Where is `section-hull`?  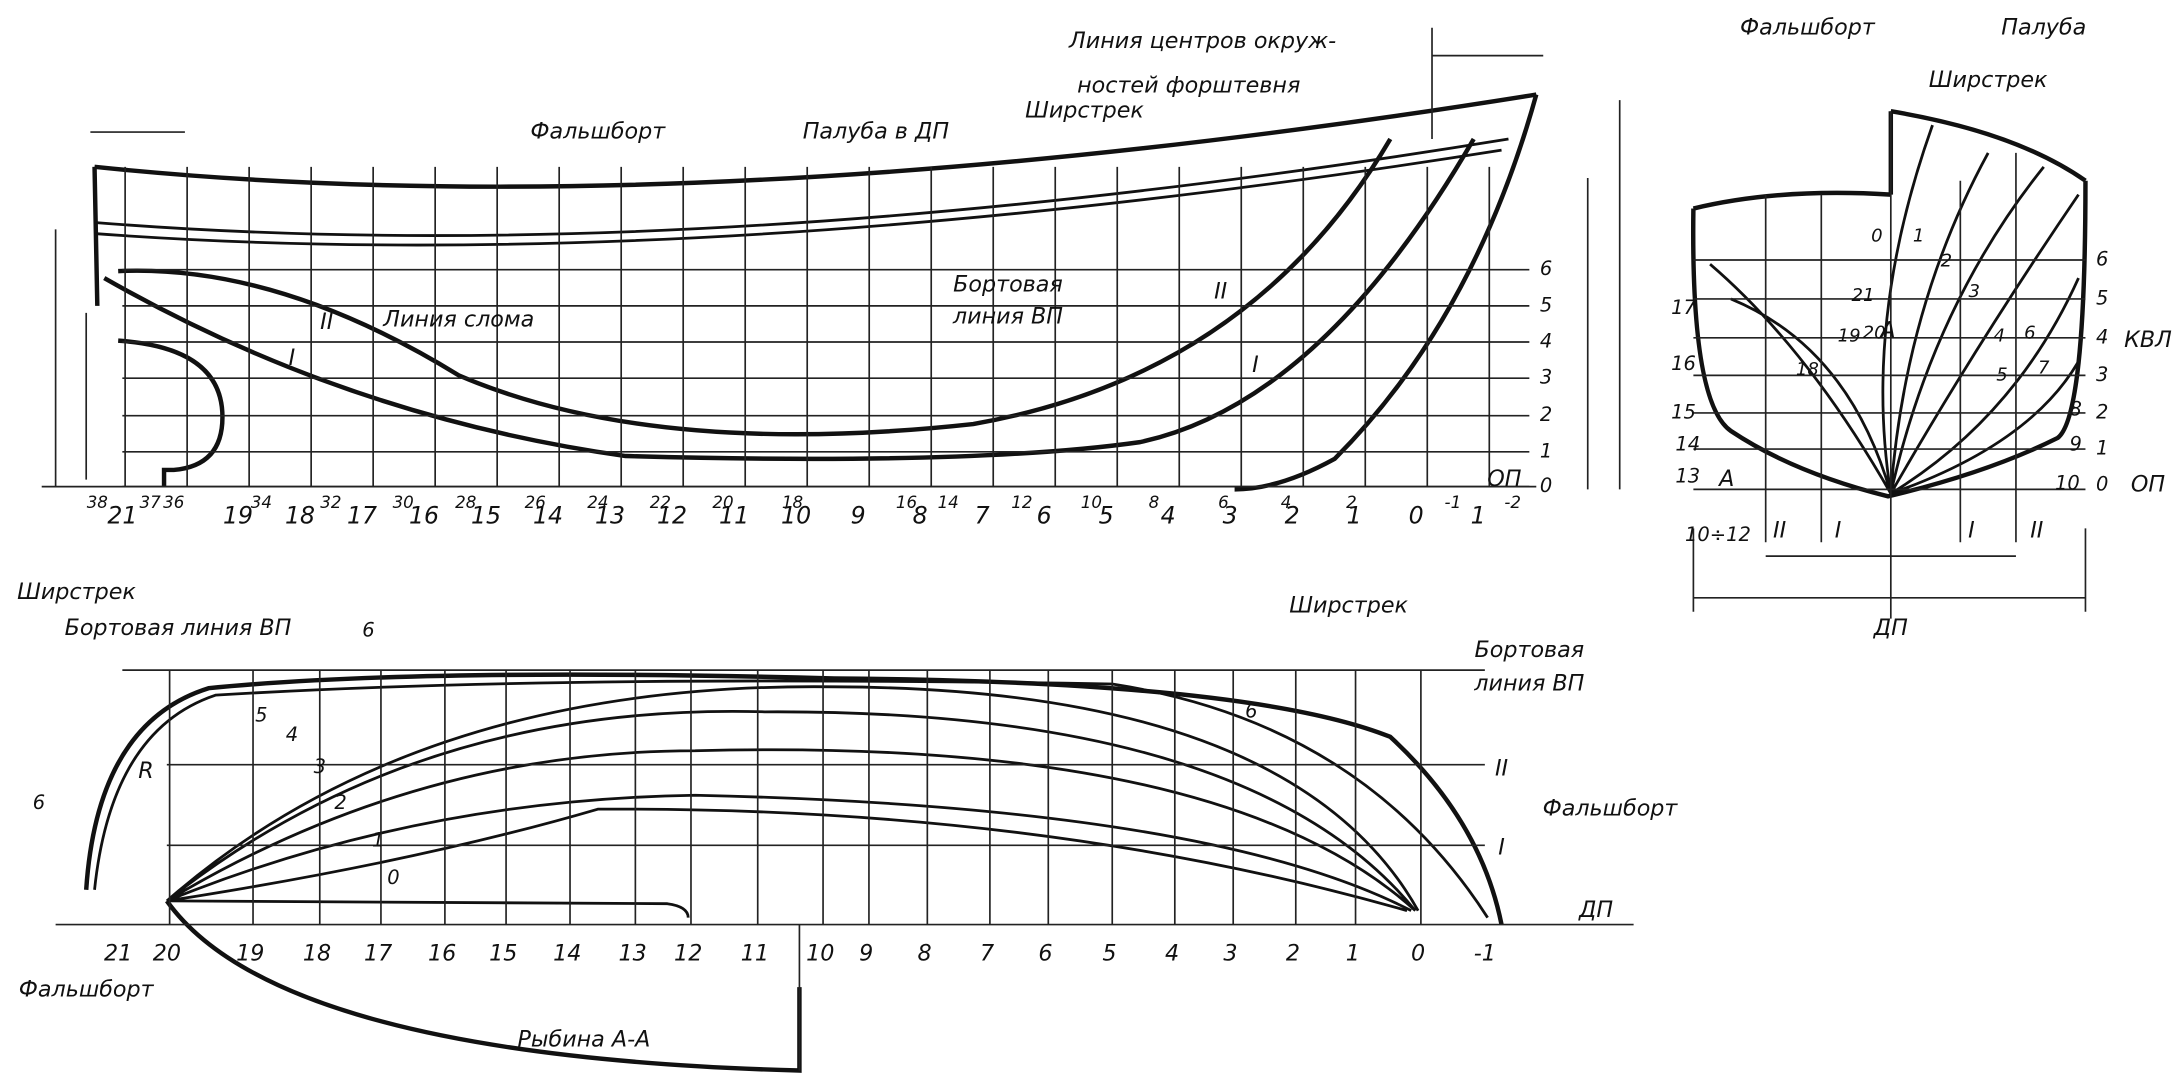
section-hull is located at coordinates (1889, 304).